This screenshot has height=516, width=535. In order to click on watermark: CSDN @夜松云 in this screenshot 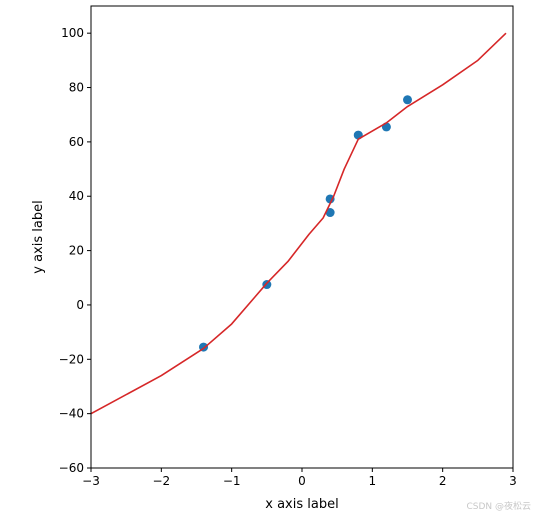, I will do `click(498, 507)`.